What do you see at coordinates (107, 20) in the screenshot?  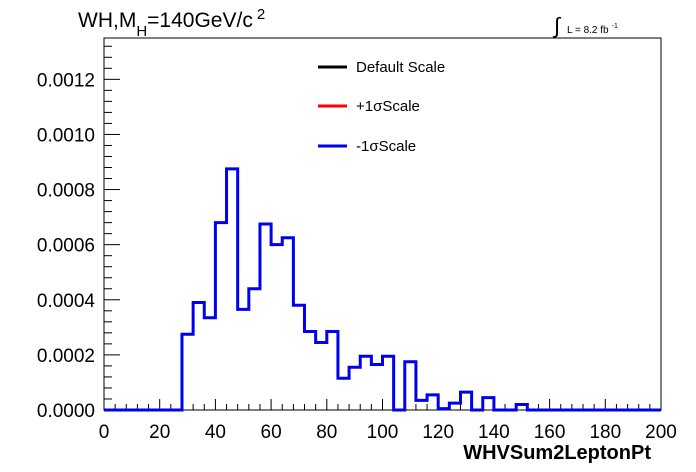 I see `title-main: WH,M` at bounding box center [107, 20].